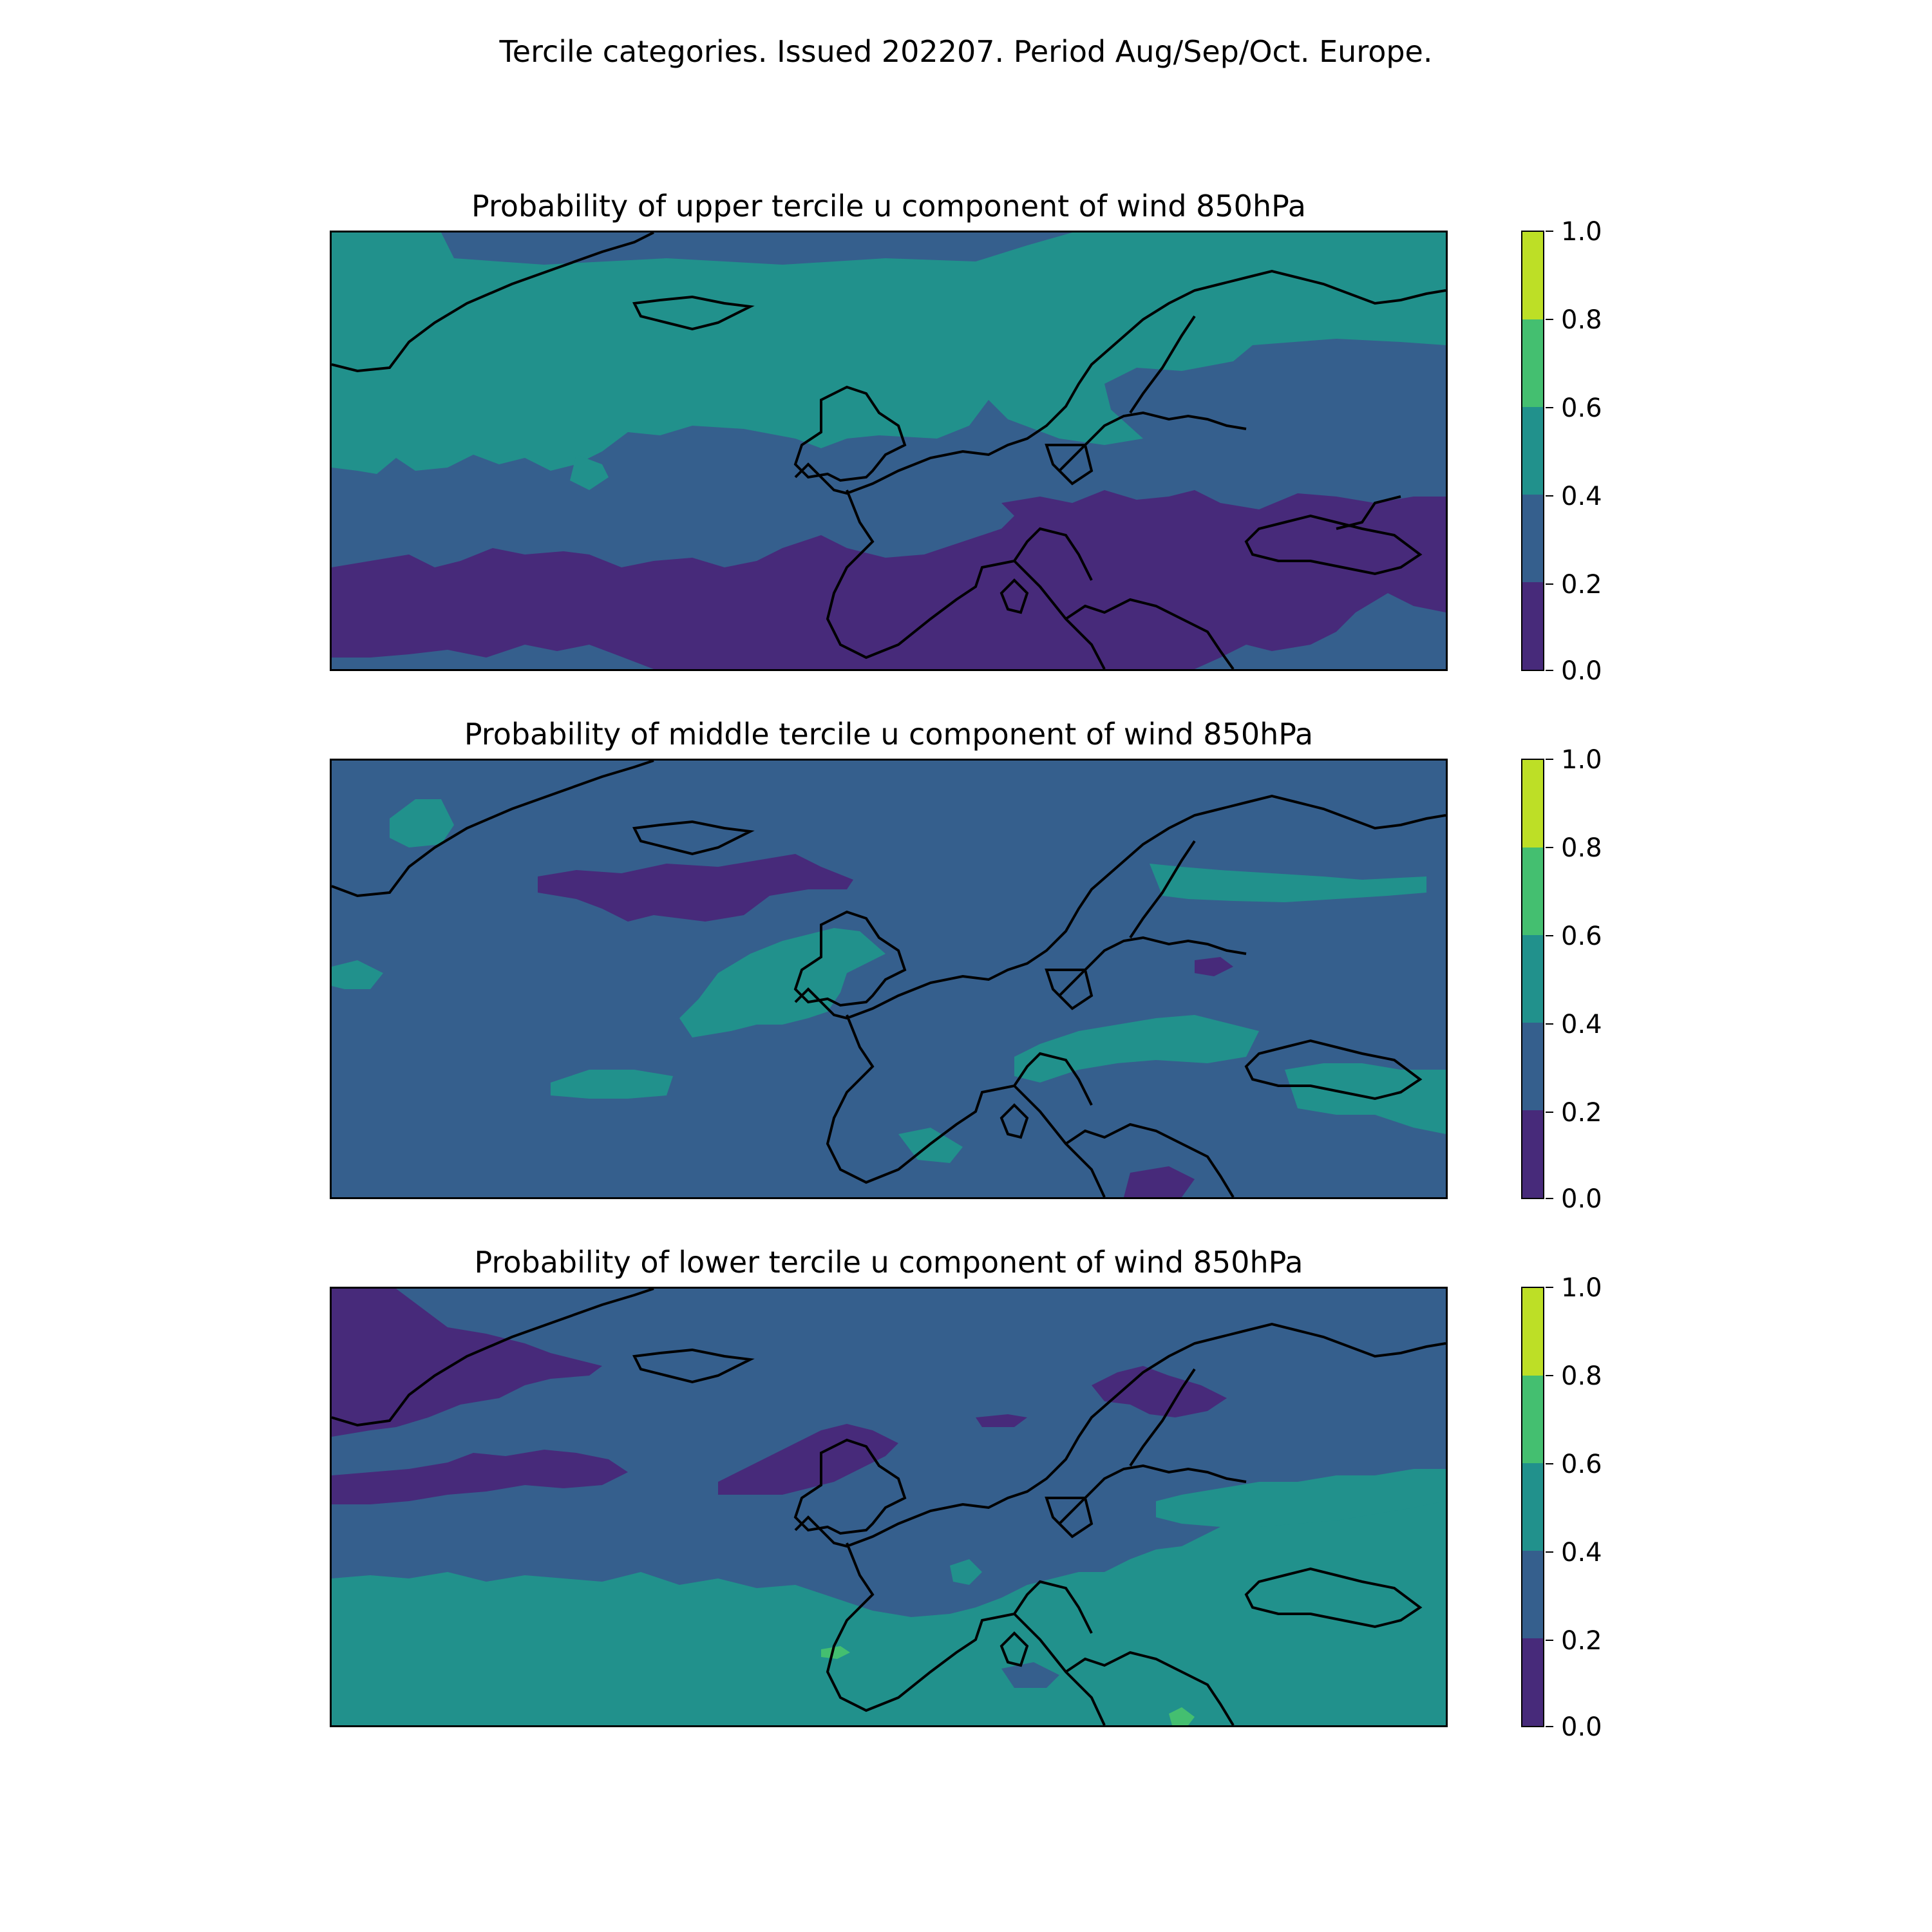 This screenshot has width=1932, height=1932. Describe the element at coordinates (889, 579) in the screenshot. I see `field-0.0-0.2-south` at that location.